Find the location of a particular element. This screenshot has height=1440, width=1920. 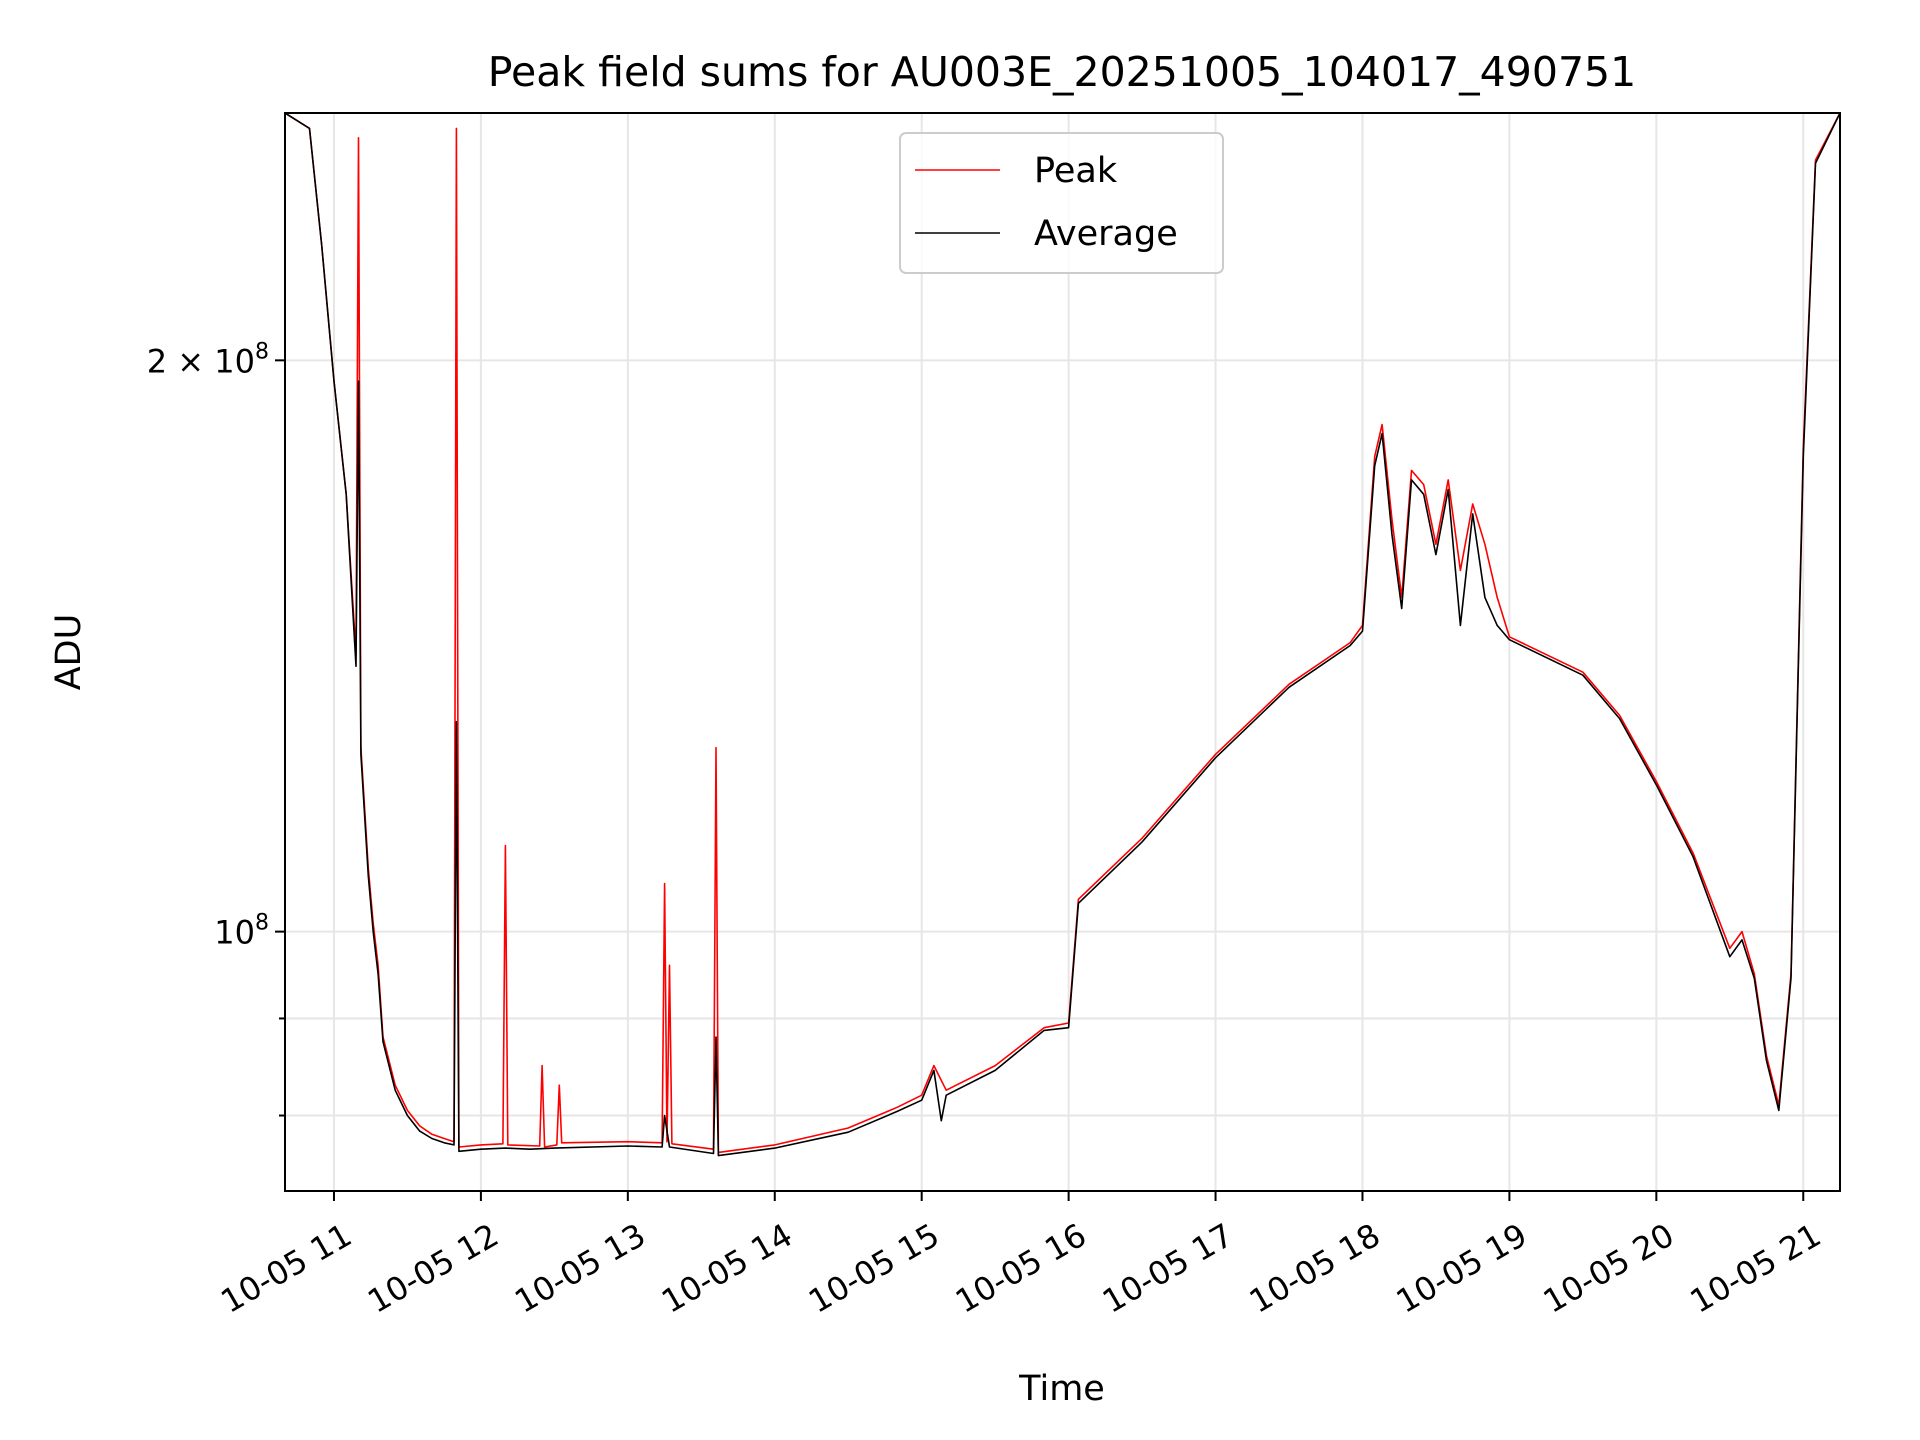

legend: Peak Average is located at coordinates (1061, 203).